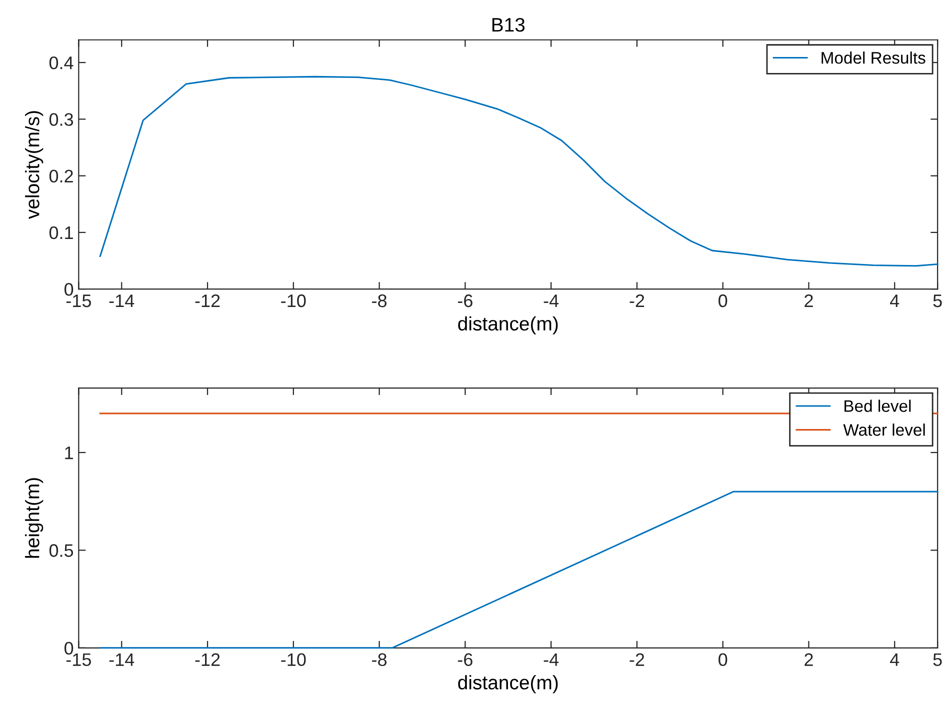 The image size is (948, 712). Describe the element at coordinates (508, 25) in the screenshot. I see `chart-title: B13` at that location.